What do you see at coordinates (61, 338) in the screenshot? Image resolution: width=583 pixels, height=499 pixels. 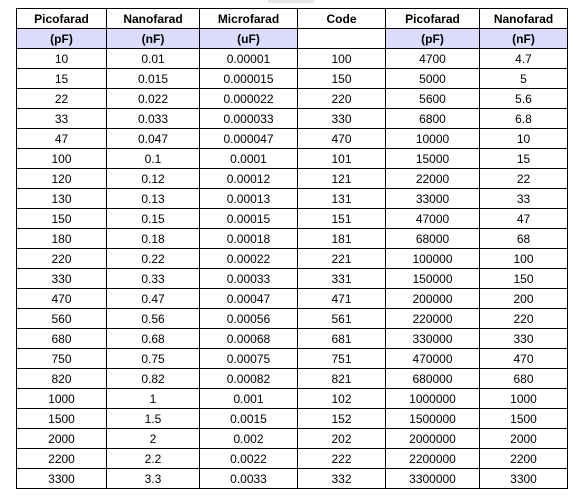 I see `cell-picofarad: 680` at bounding box center [61, 338].